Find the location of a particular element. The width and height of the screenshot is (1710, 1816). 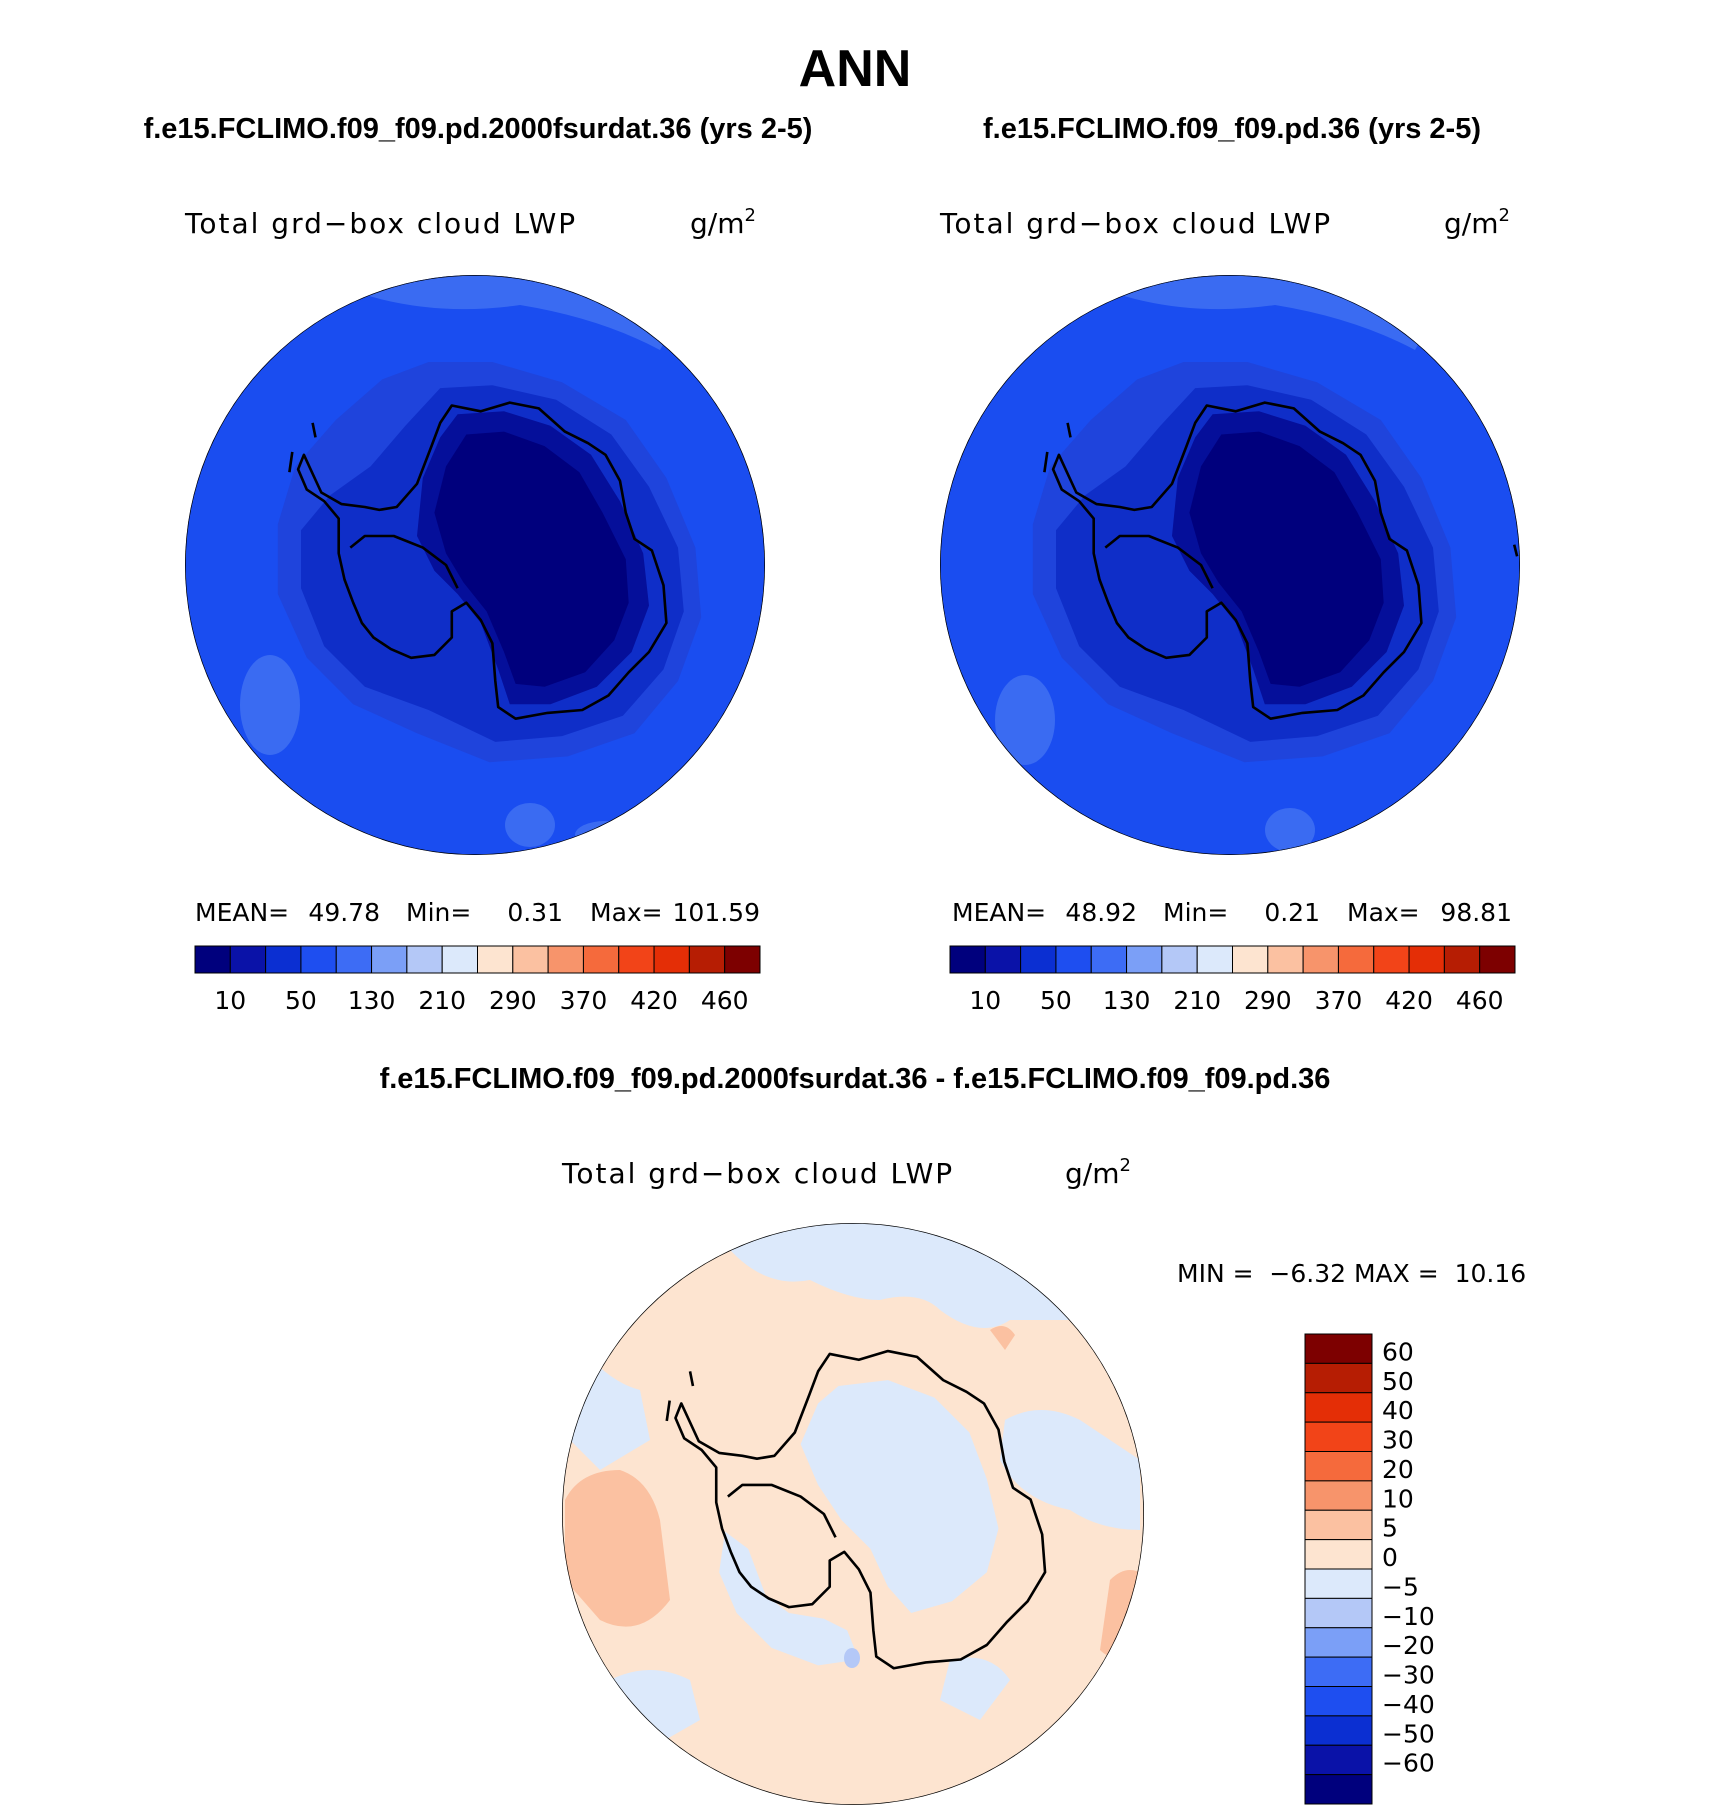

figure-title: ANN is located at coordinates (855, 69).